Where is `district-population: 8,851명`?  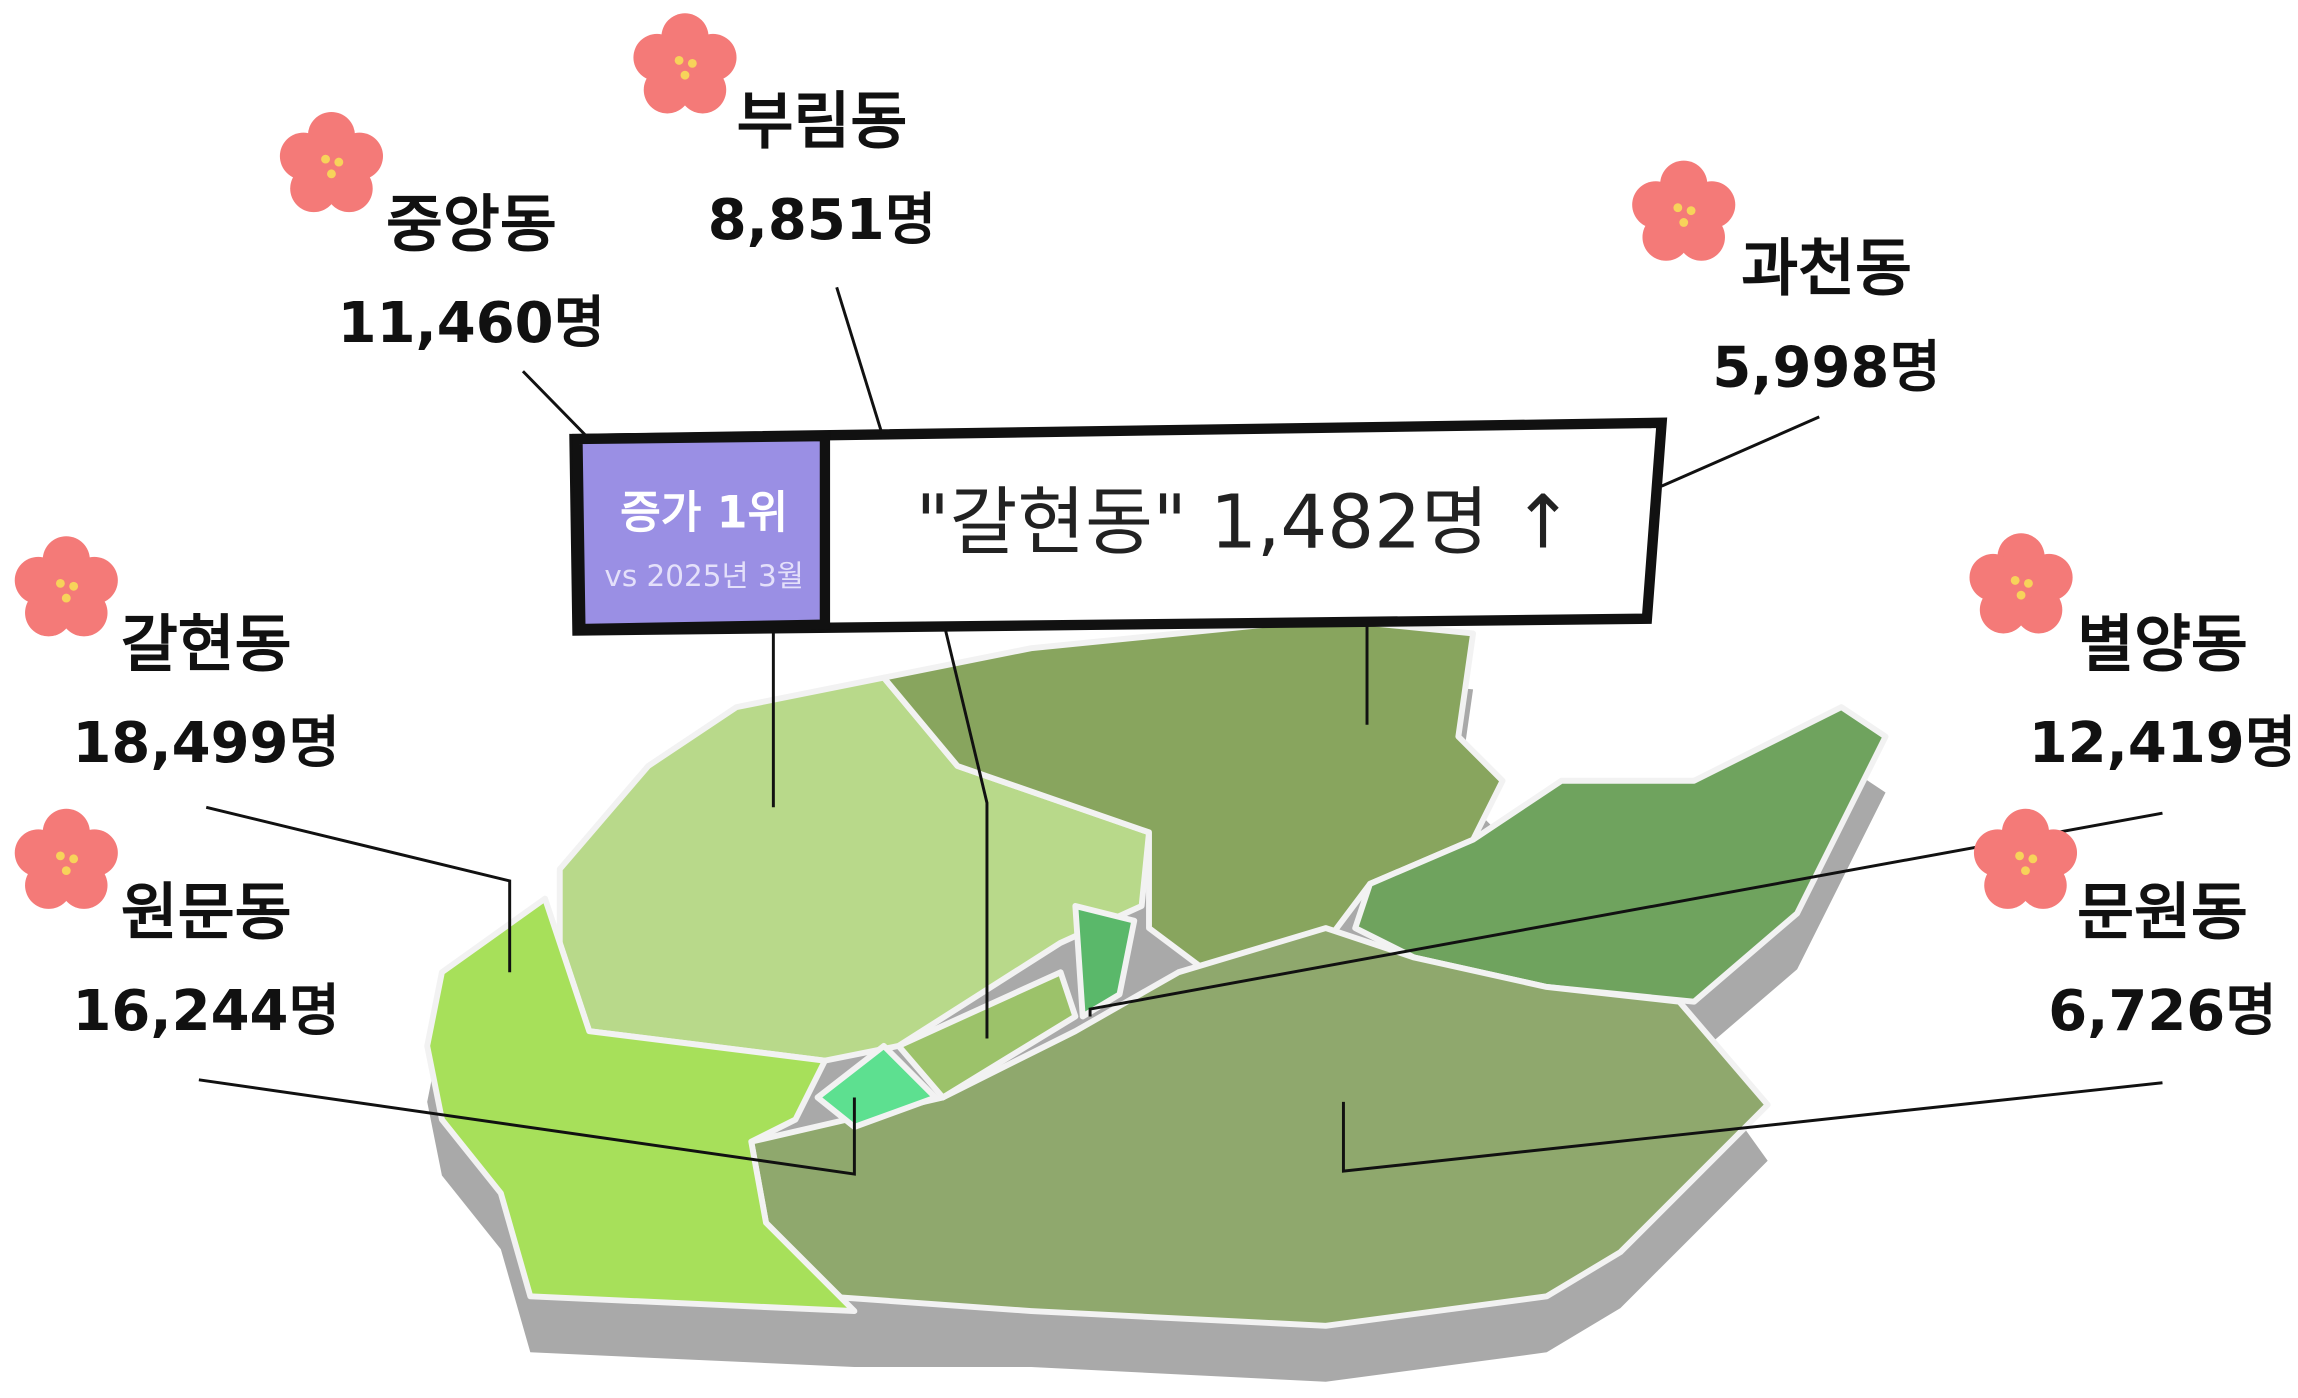
district-population: 8,851명 is located at coordinates (822, 220).